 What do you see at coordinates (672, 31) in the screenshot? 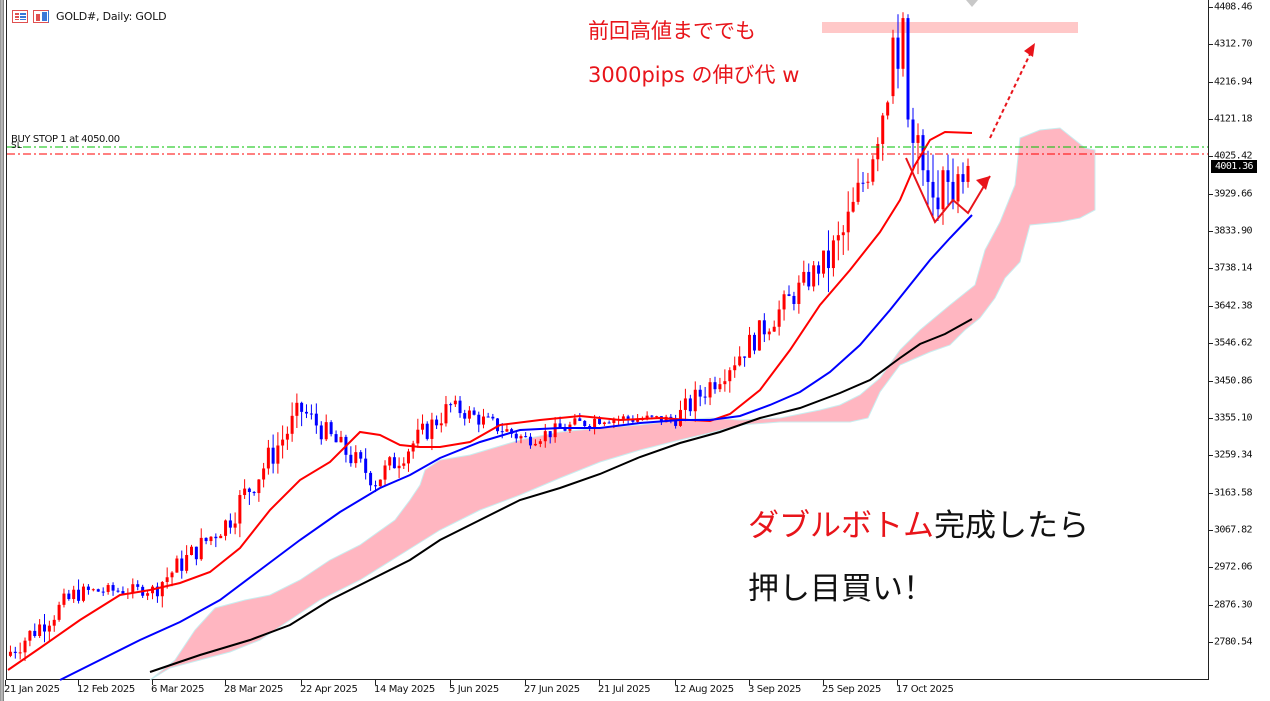
I see `annotation-previous-high: 前回高値まででも` at bounding box center [672, 31].